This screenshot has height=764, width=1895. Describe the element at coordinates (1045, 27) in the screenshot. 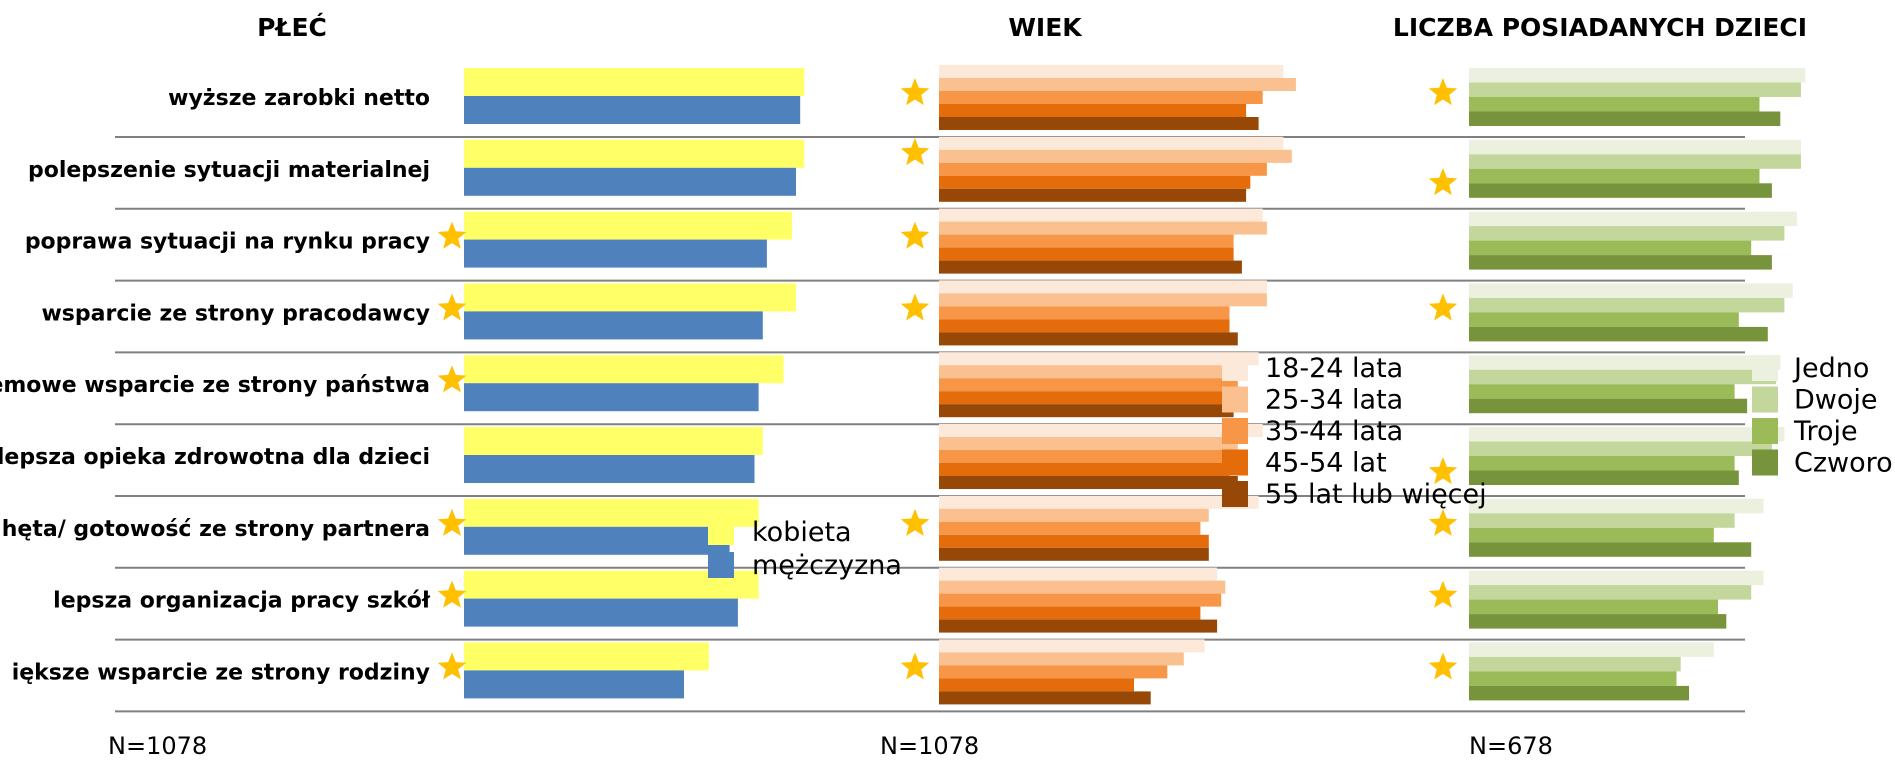

I see `panel-title-wiek: WIEK` at that location.